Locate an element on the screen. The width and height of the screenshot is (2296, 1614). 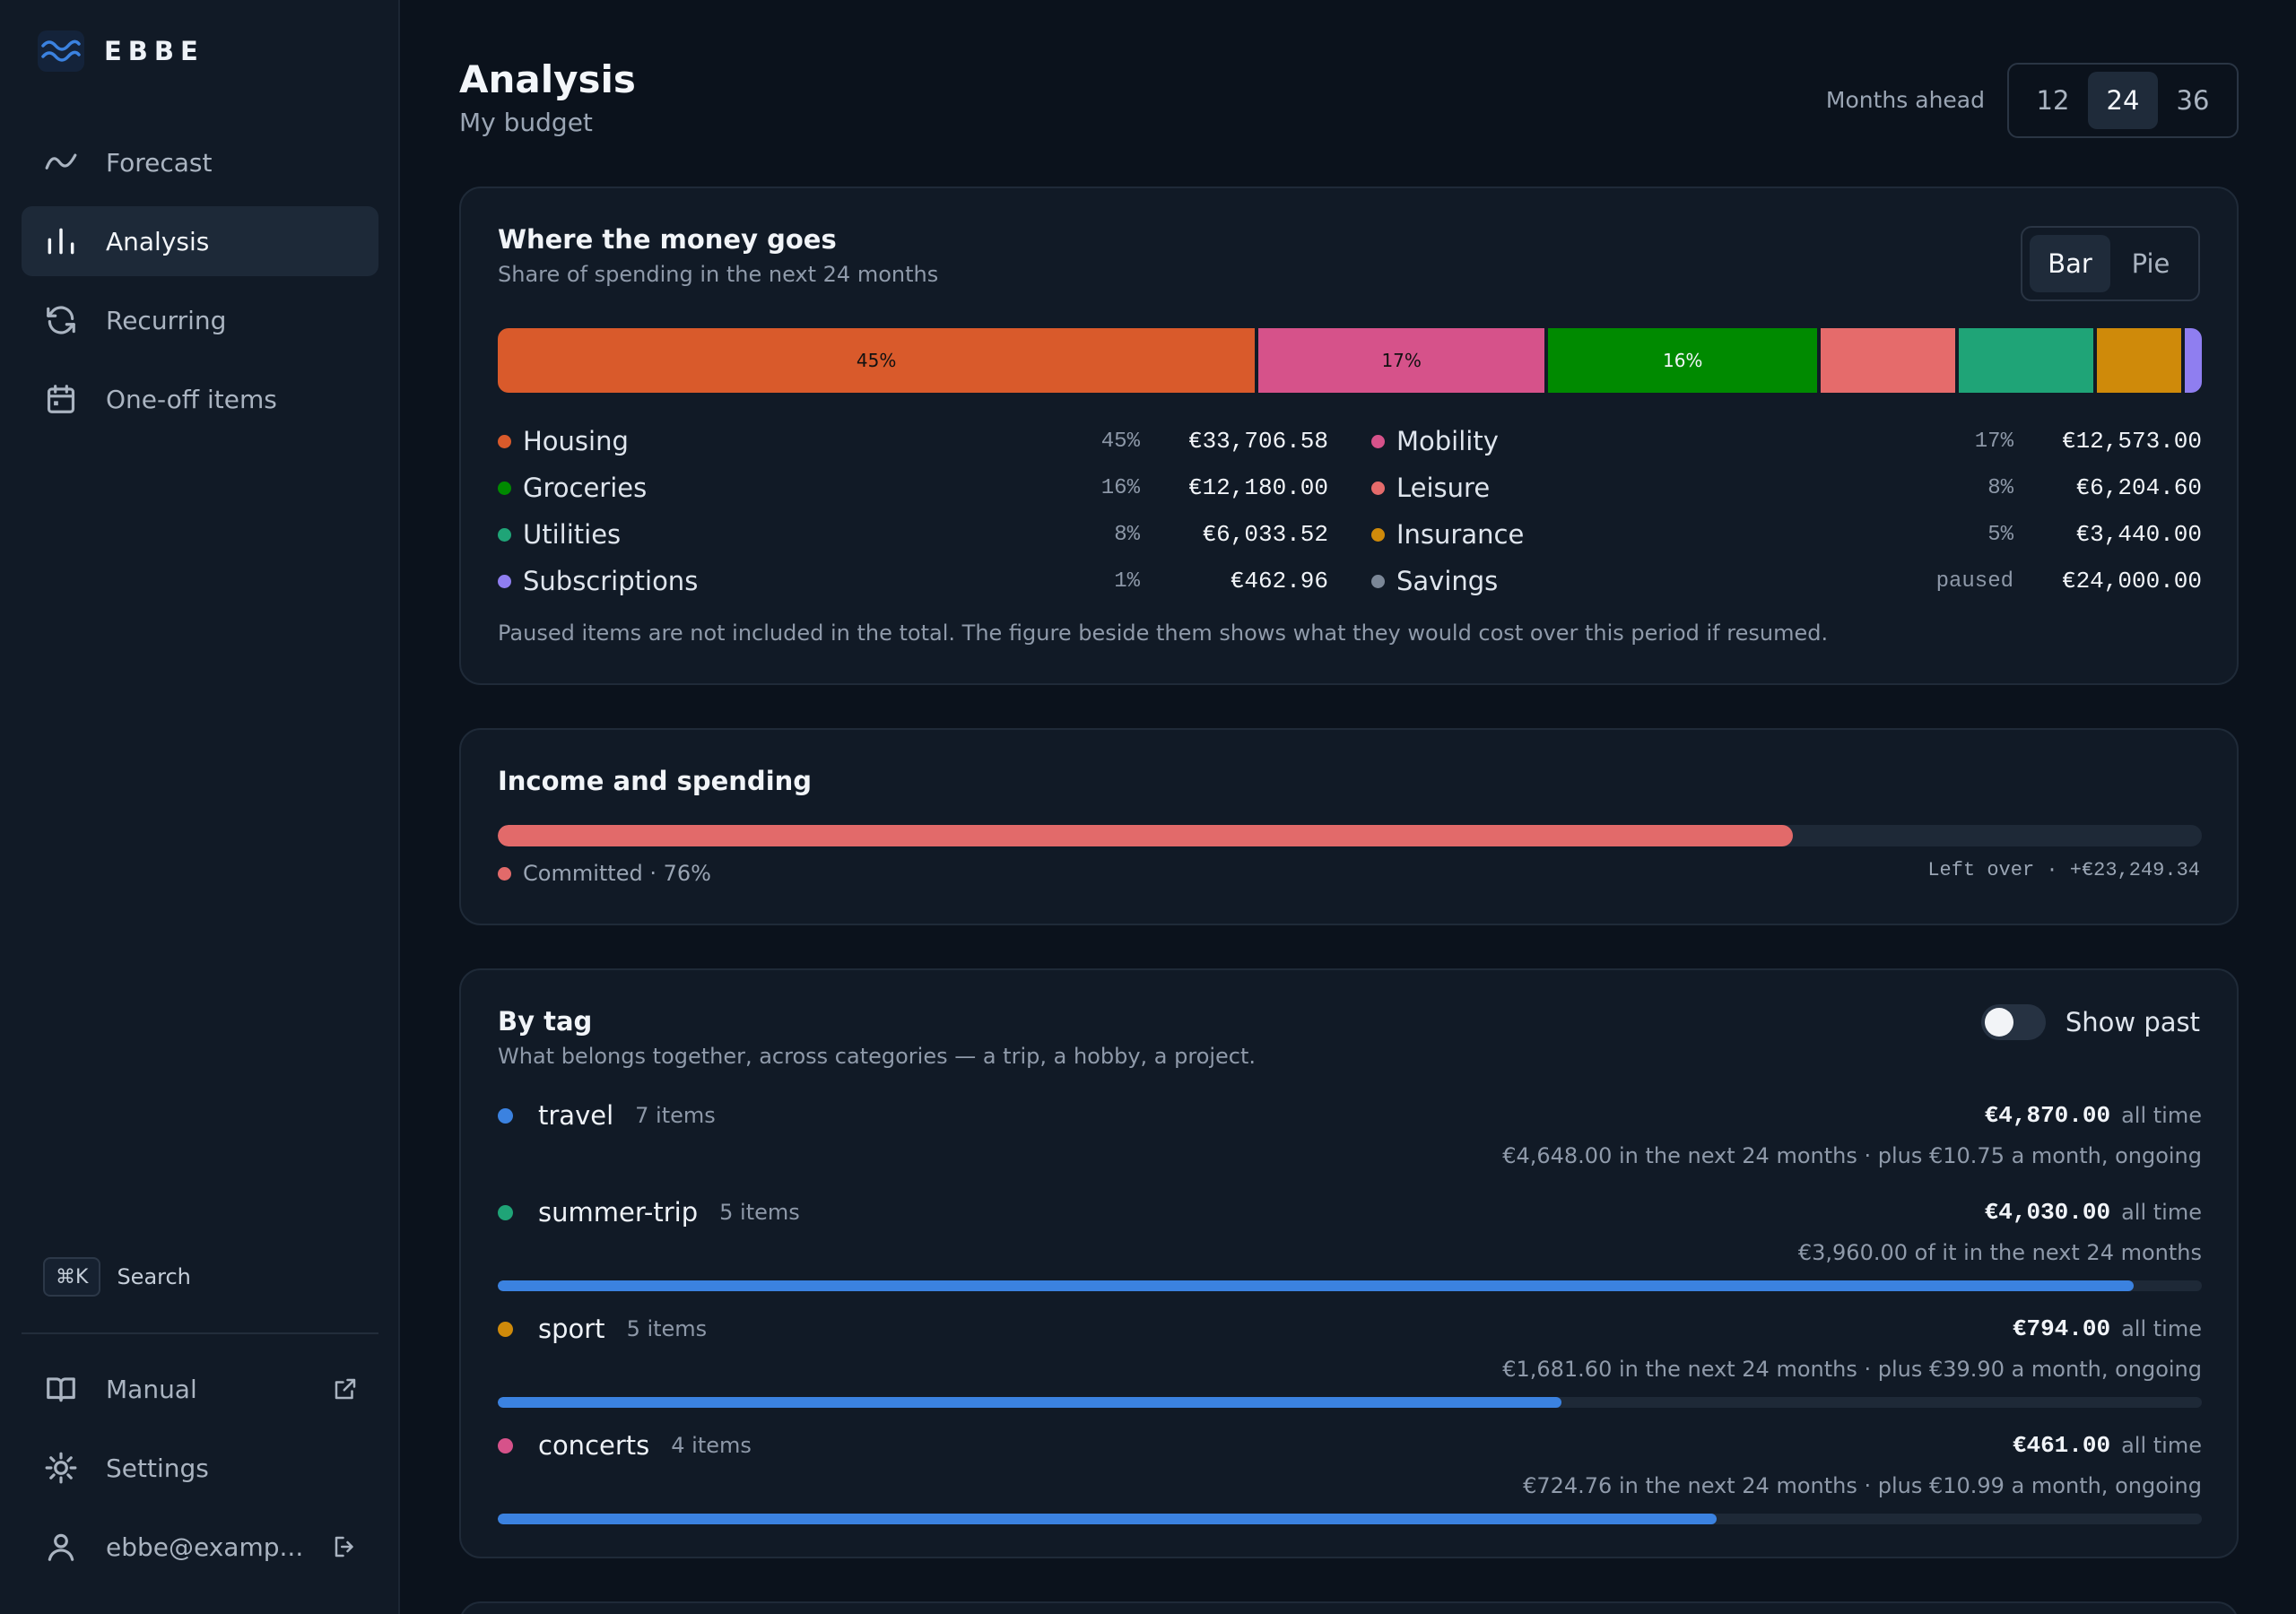
sidebar-item-analysis: Analysis is located at coordinates (200, 241).